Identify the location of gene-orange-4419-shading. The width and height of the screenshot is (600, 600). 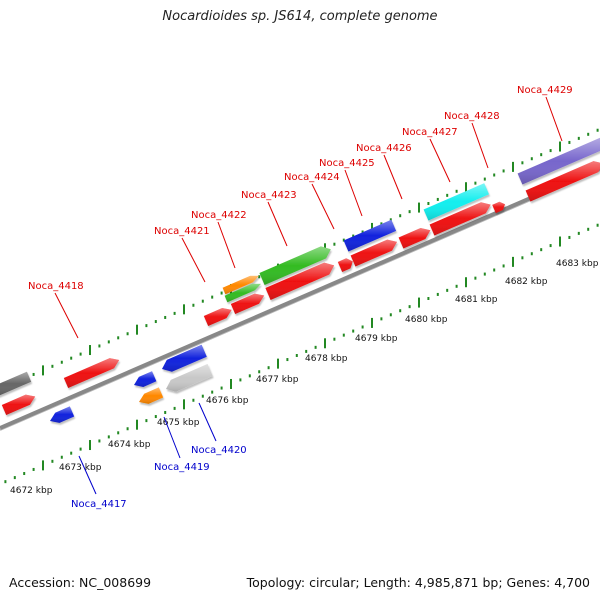
(151, 395).